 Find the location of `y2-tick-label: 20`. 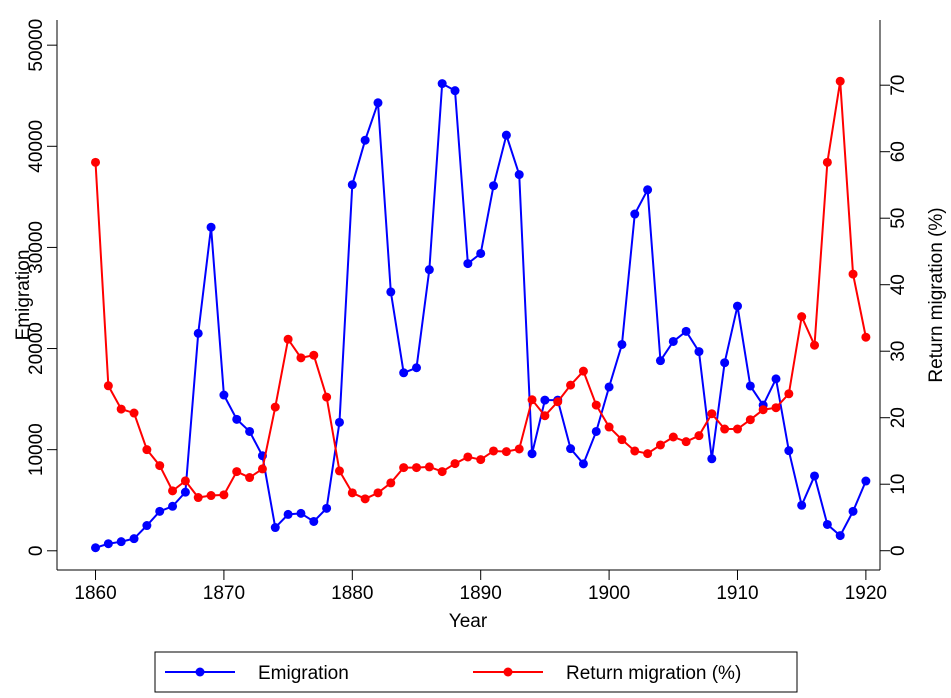

y2-tick-label: 20 is located at coordinates (898, 417).